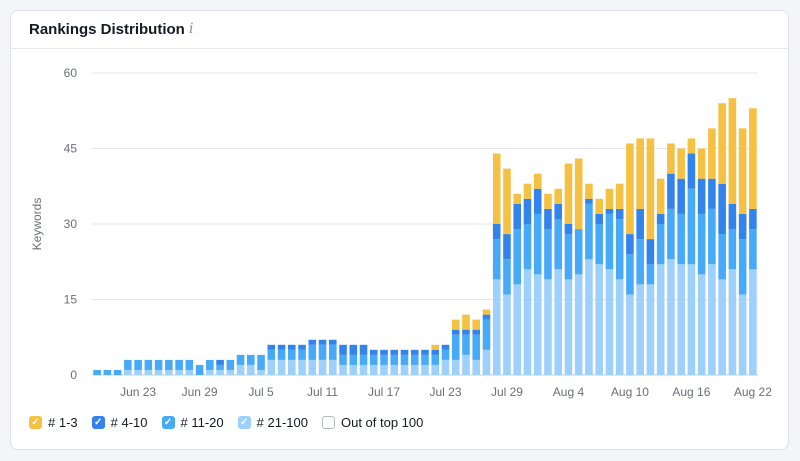 This screenshot has height=461, width=800. I want to click on legend-item-out-of-top-100: Out of top 100, so click(372, 422).